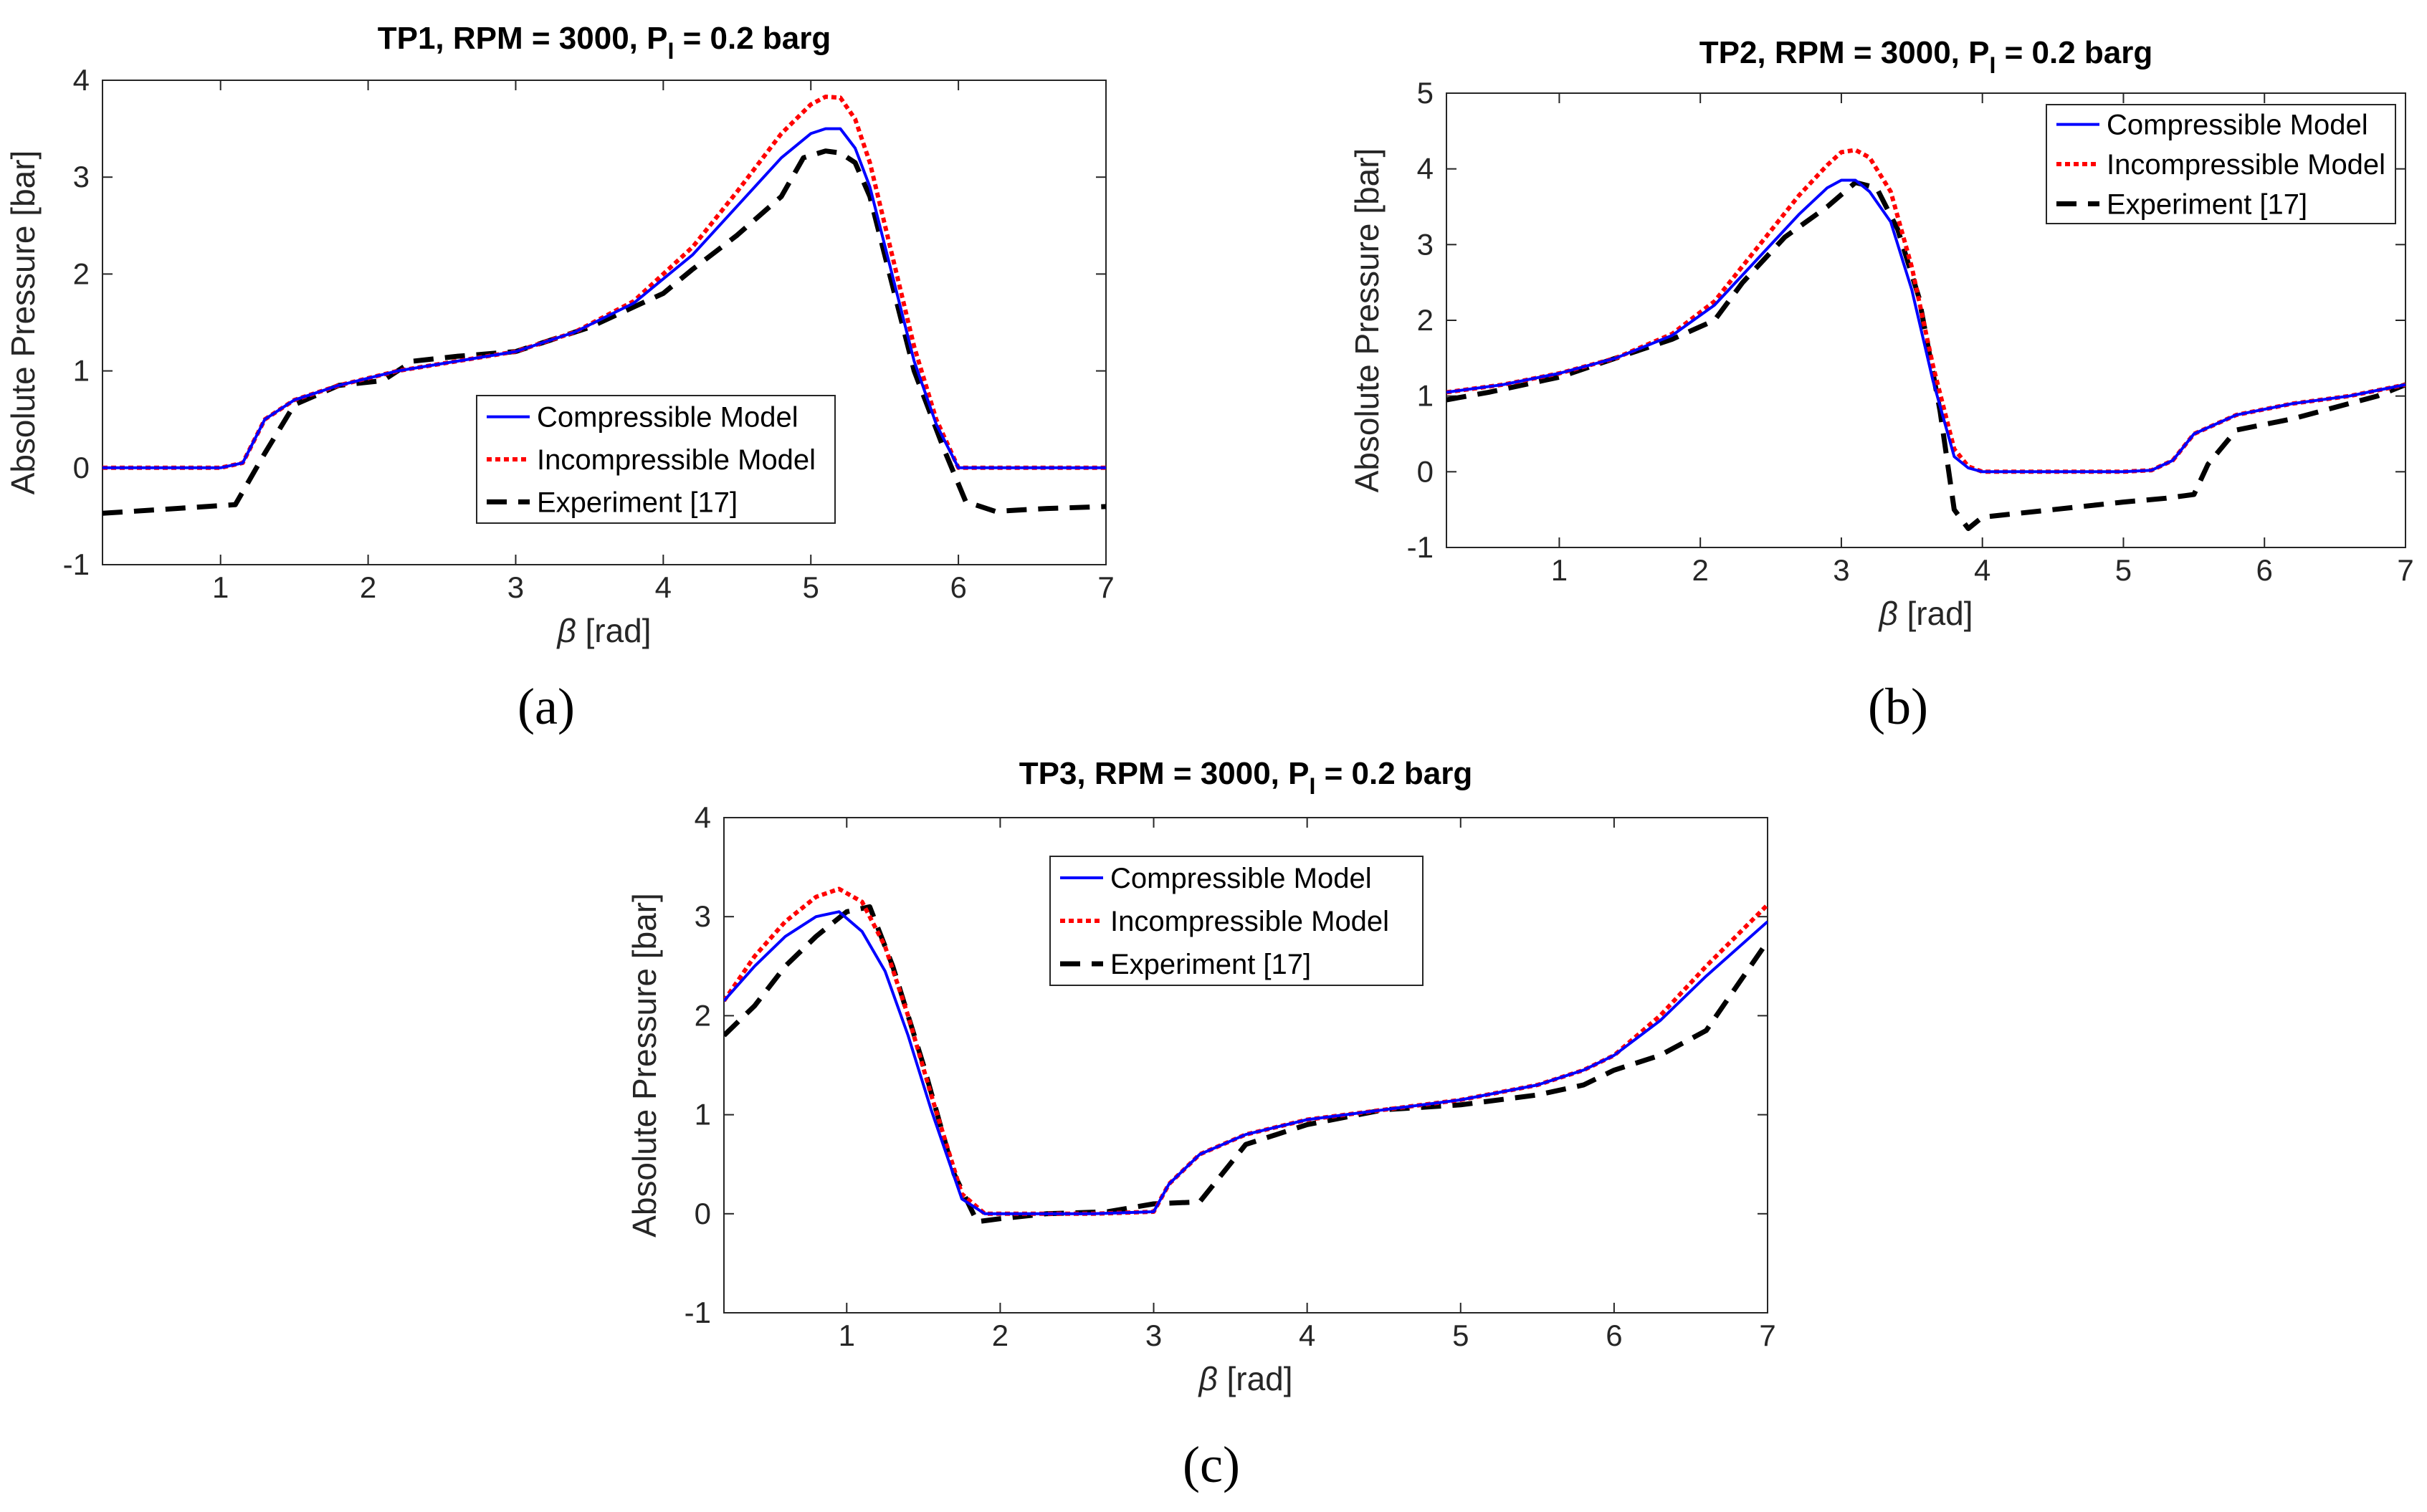  What do you see at coordinates (1898, 706) in the screenshot?
I see `panel-label-b: (b)` at bounding box center [1898, 706].